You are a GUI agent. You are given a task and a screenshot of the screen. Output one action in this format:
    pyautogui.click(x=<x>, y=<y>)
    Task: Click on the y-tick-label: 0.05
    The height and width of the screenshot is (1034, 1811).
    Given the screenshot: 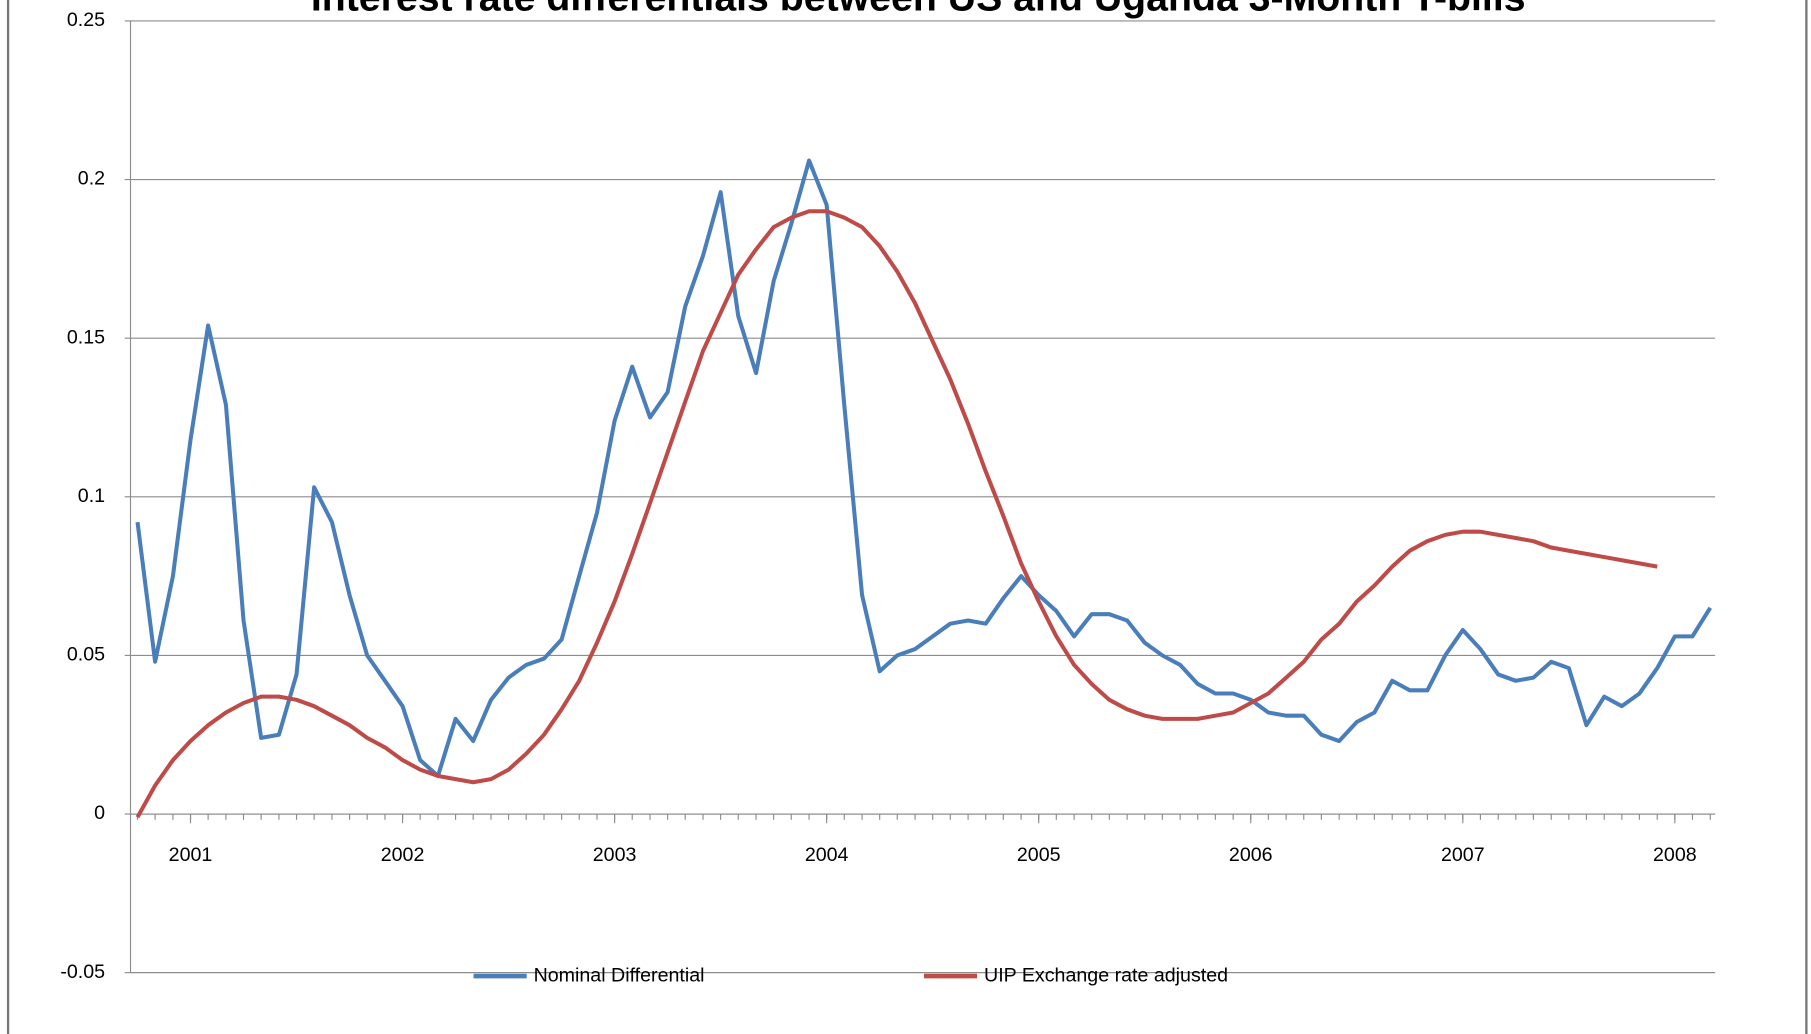 What is the action you would take?
    pyautogui.click(x=86, y=655)
    